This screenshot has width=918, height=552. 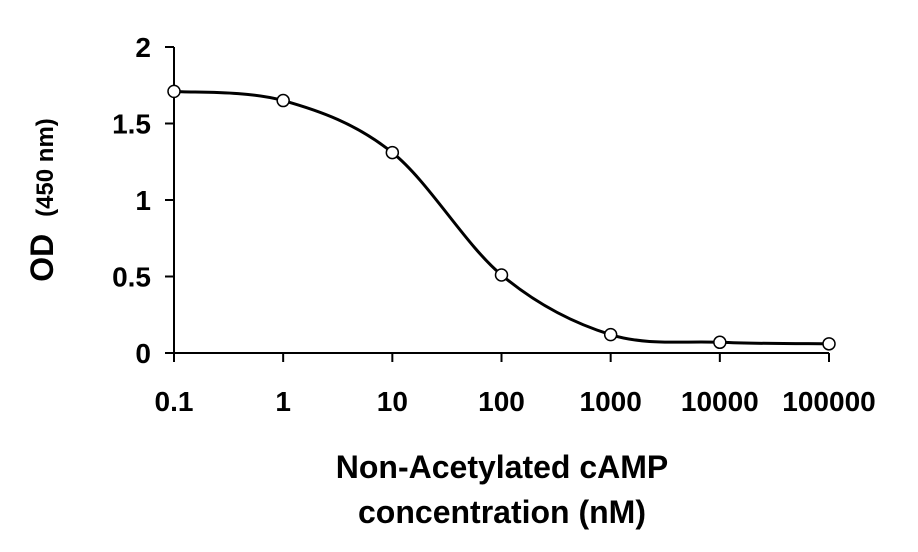 What do you see at coordinates (828, 401) in the screenshot?
I see `x-tick-label: 100000` at bounding box center [828, 401].